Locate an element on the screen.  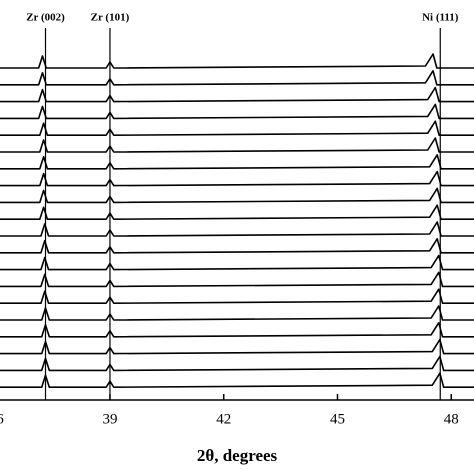
x-tick-label: 48 is located at coordinates (451, 419).